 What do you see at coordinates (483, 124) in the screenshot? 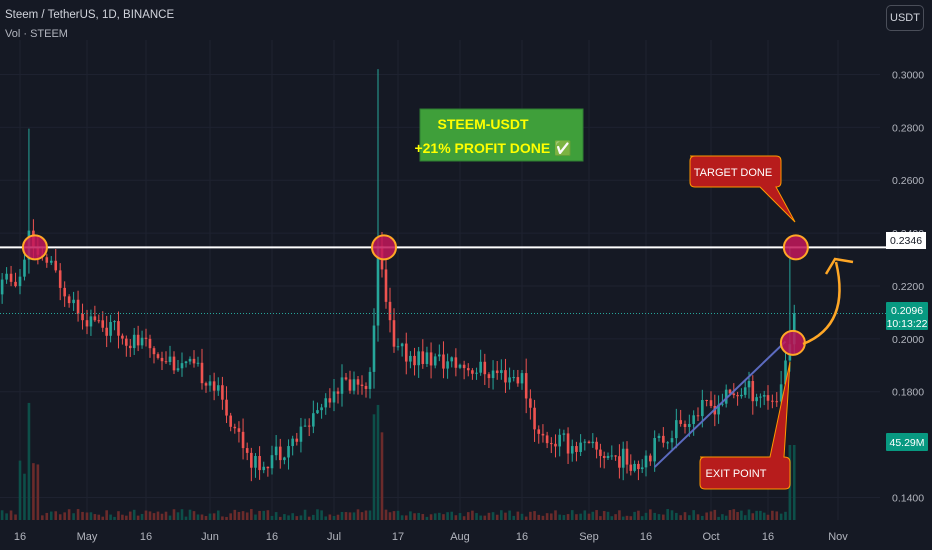
I see `promo-line-1: STEEM-USDT` at bounding box center [483, 124].